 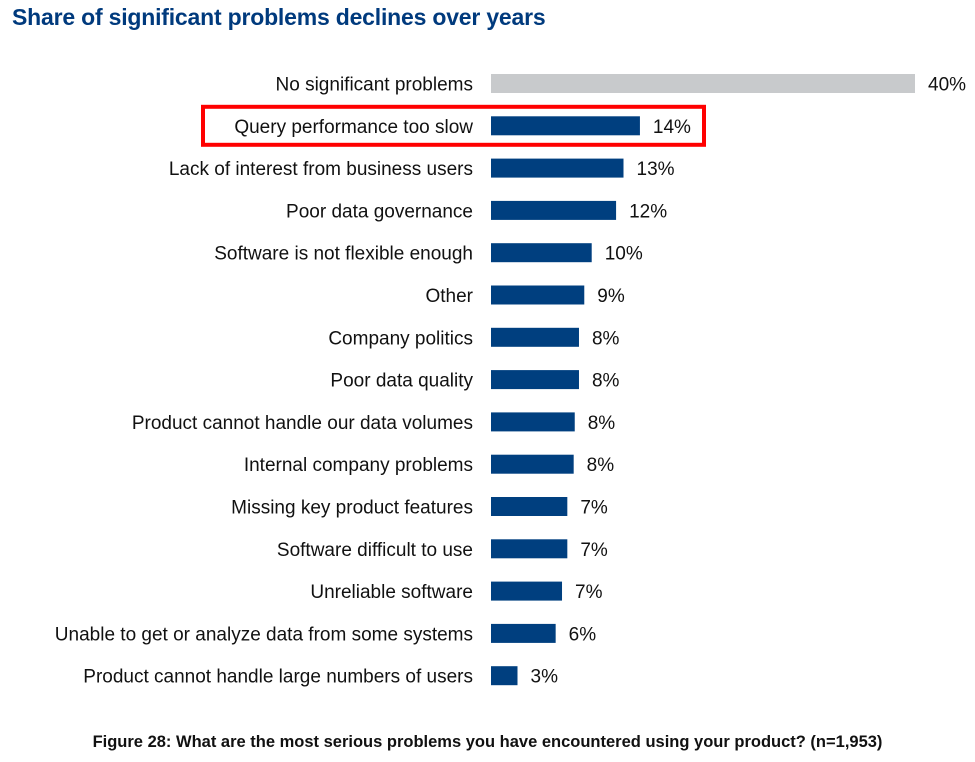 I want to click on category-label: Internal company problems, so click(x=358, y=465).